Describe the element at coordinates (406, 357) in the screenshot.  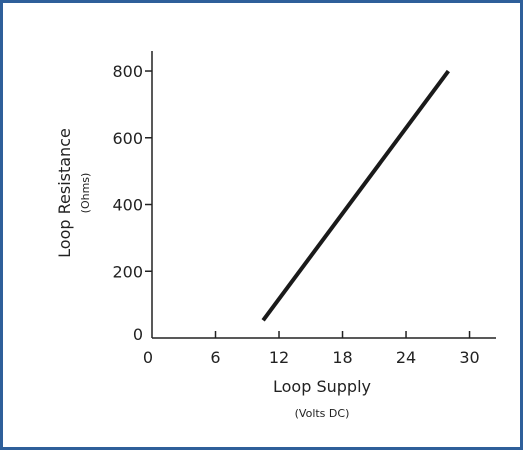
I see `x-tick-label: 24` at that location.